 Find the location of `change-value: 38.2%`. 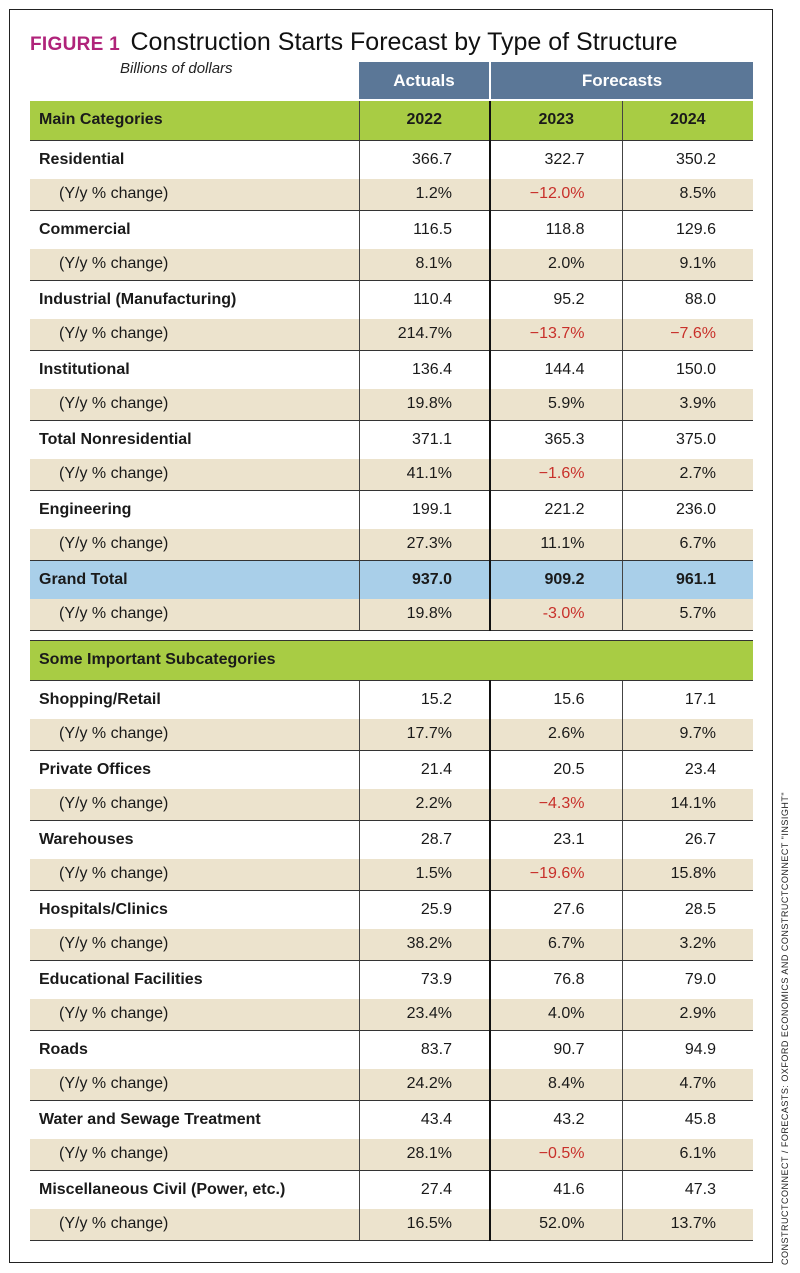

change-value: 38.2% is located at coordinates (424, 945).